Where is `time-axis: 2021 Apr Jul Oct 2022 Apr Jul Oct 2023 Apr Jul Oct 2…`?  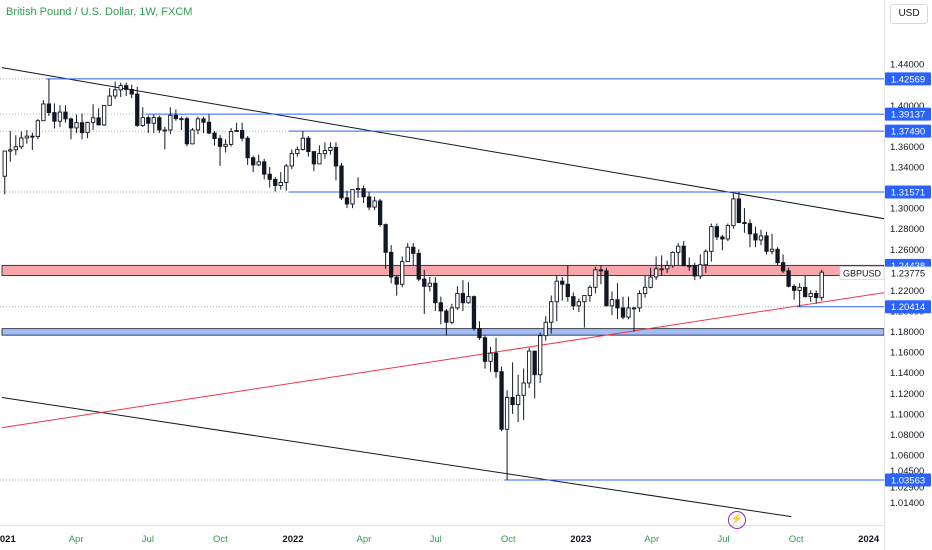
time-axis: 2021 Apr Jul Oct 2022 Apr Jul Oct 2023 Apr Jul Oct 2… is located at coordinates (466, 539).